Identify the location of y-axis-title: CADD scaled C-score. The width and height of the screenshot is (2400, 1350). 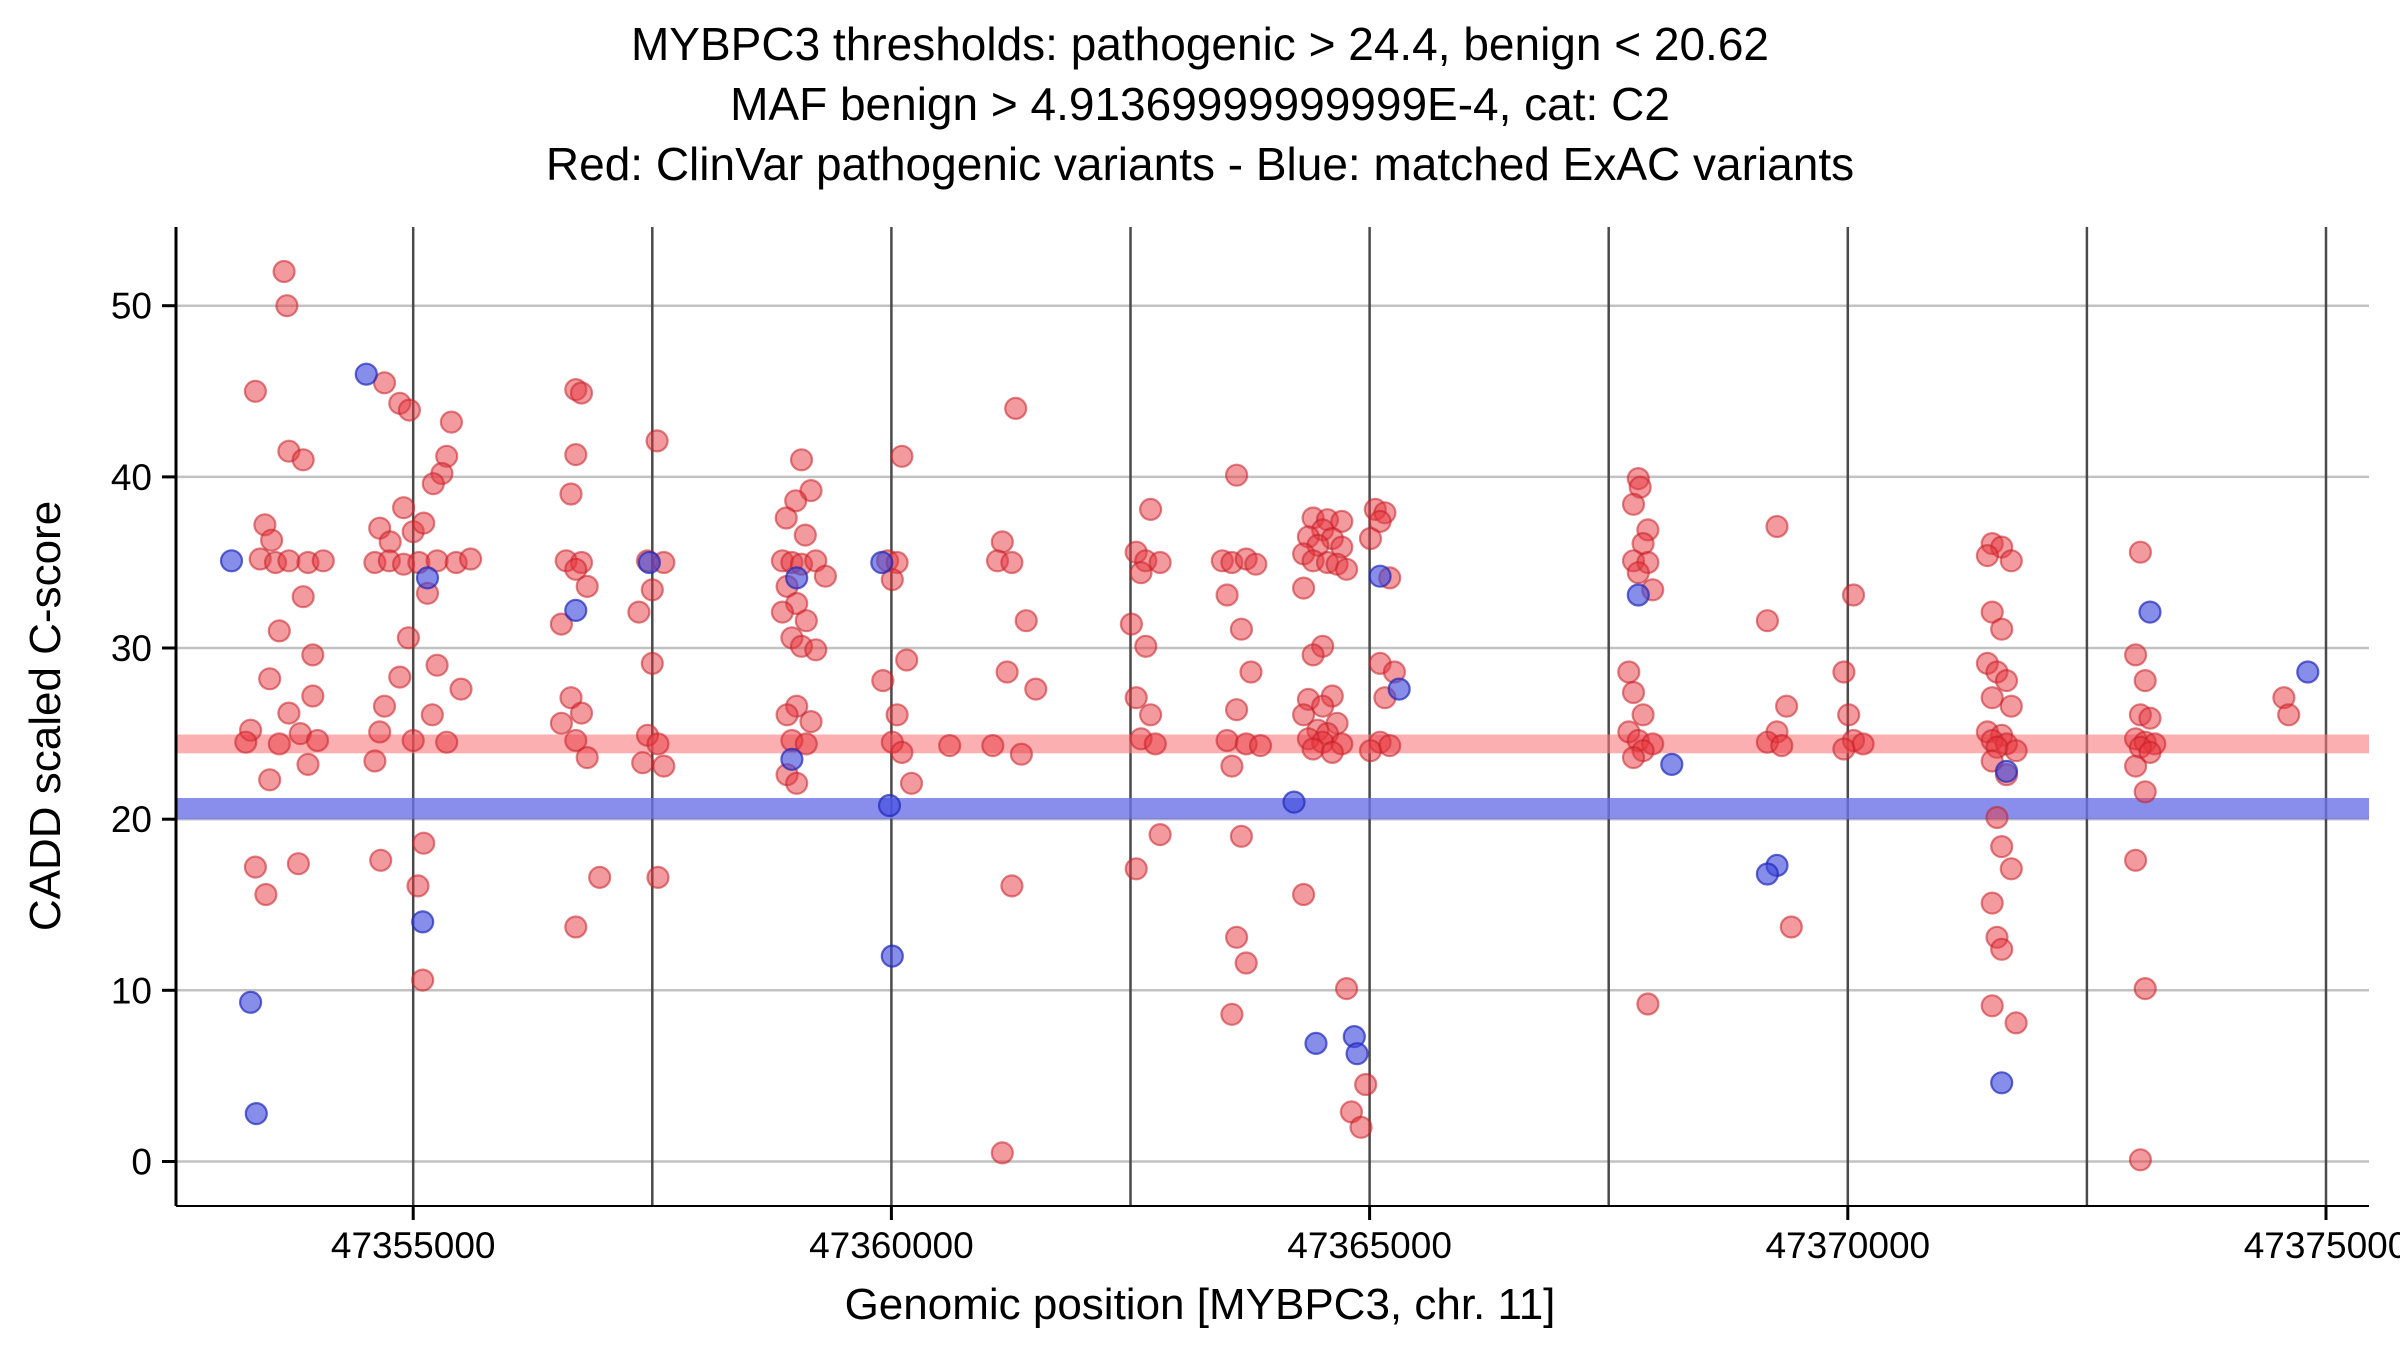
(45, 716).